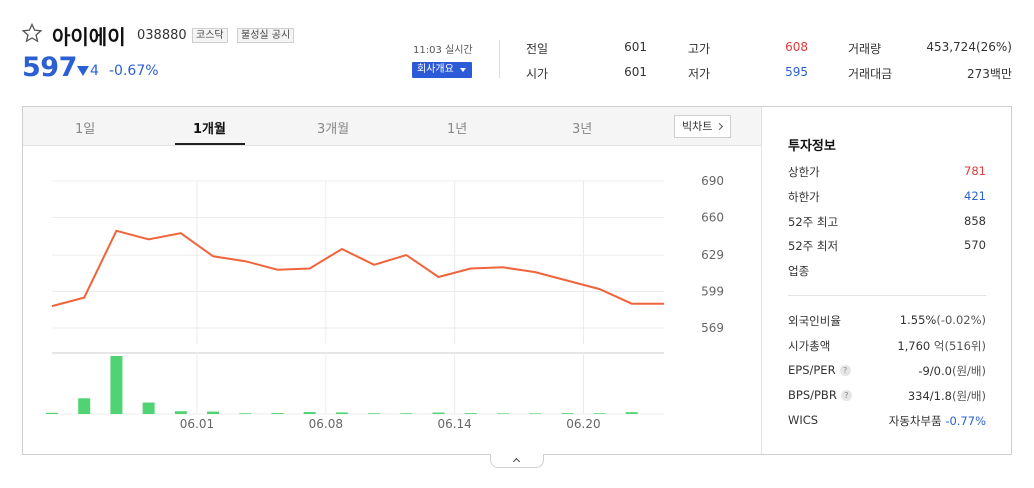 This screenshot has height=488, width=1034. I want to click on market-cap-unit: 억(516위), so click(959, 346).